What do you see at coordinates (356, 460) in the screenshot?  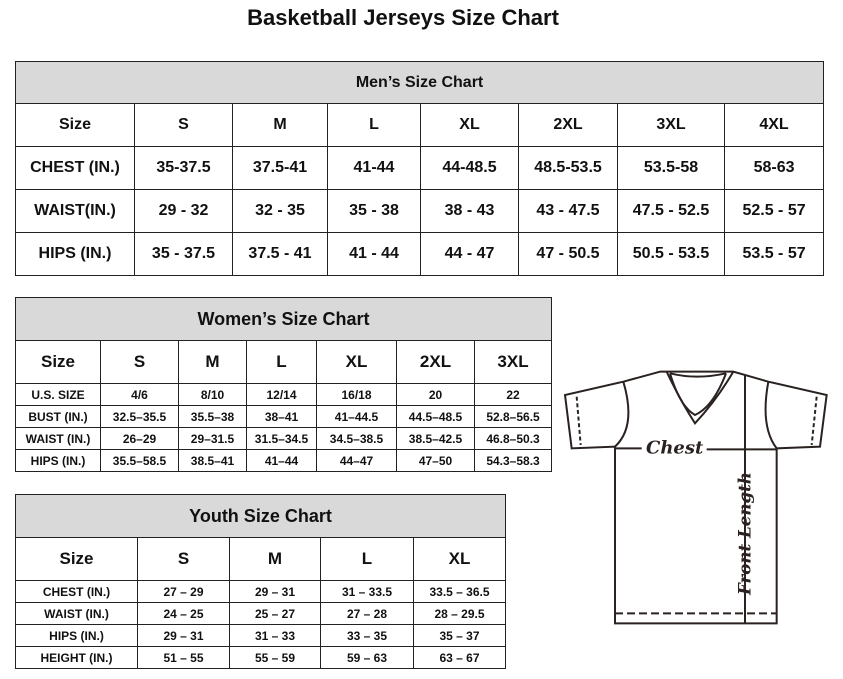 I see `table-cell: 44–47` at bounding box center [356, 460].